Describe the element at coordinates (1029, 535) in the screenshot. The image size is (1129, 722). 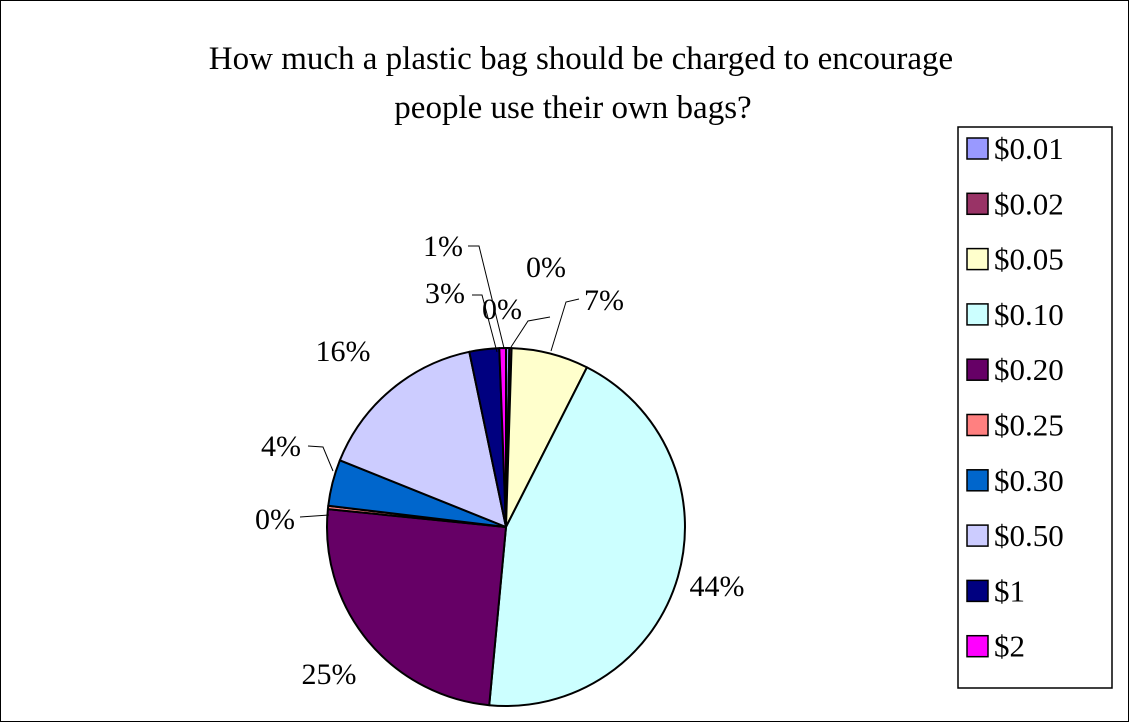
I see `legend-label-0-50: $0.50` at that location.